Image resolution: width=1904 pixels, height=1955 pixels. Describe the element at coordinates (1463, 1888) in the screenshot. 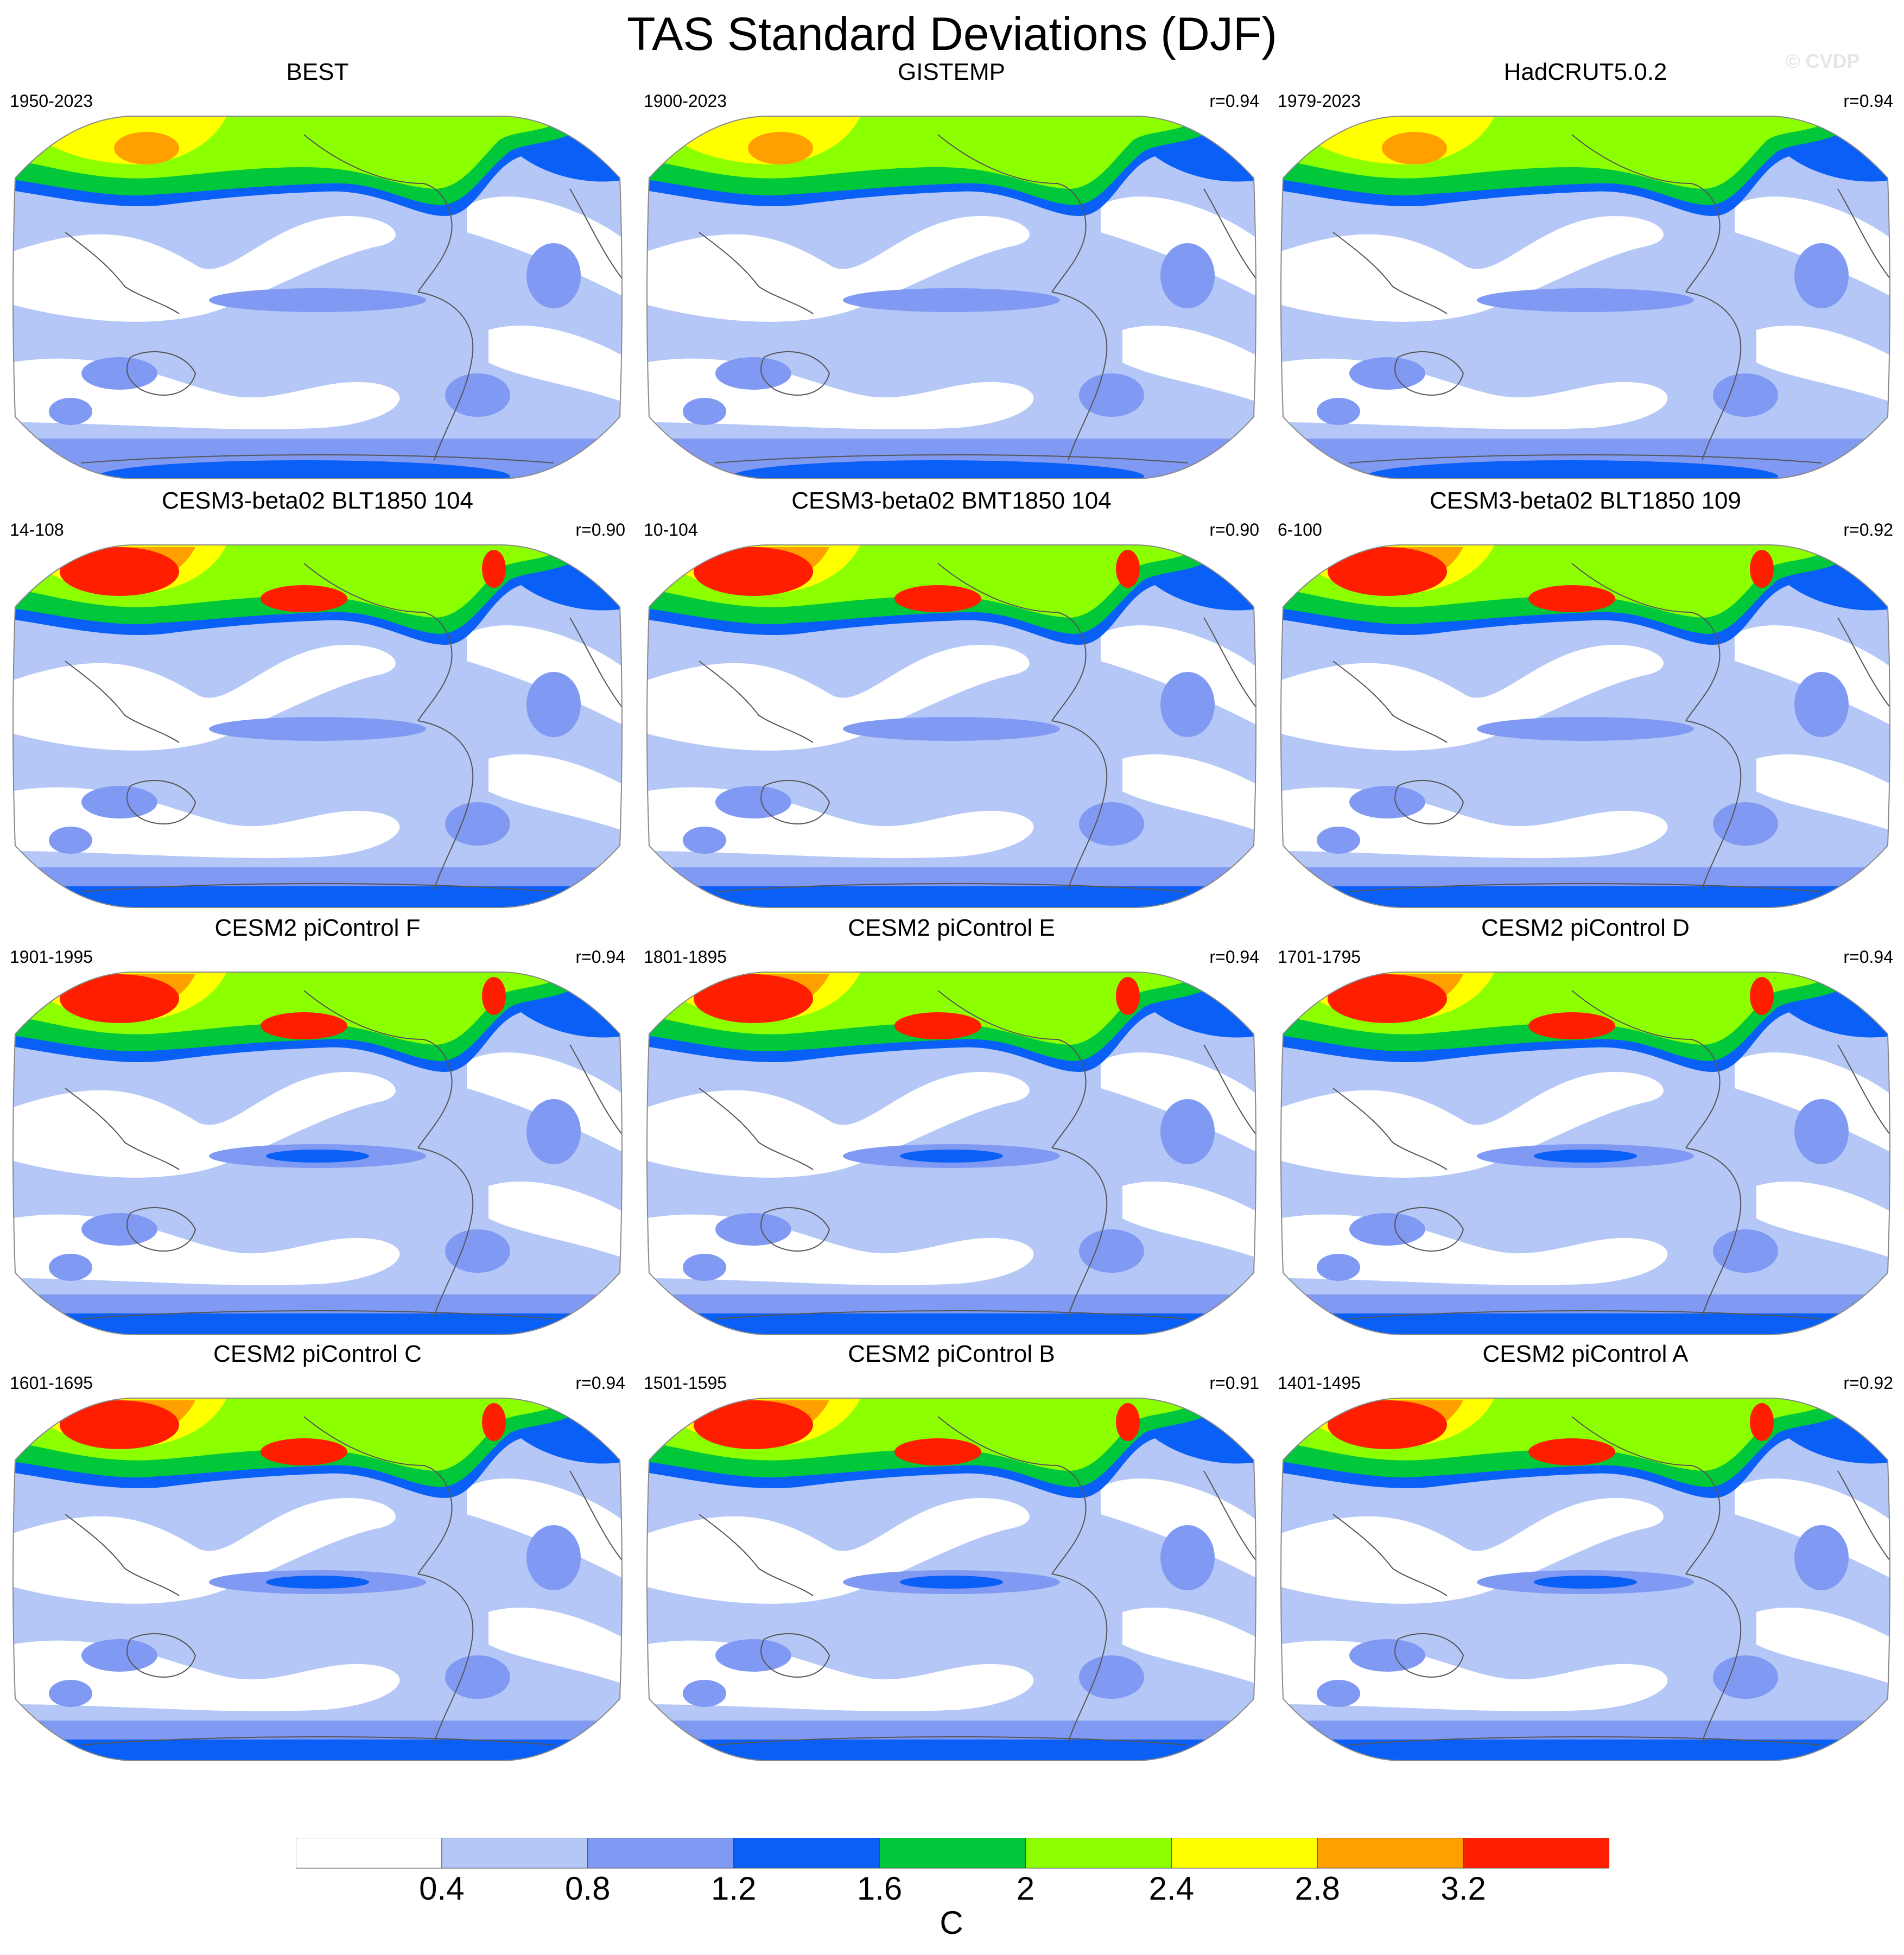

I see `colorbar-tick-label: 3.2` at that location.